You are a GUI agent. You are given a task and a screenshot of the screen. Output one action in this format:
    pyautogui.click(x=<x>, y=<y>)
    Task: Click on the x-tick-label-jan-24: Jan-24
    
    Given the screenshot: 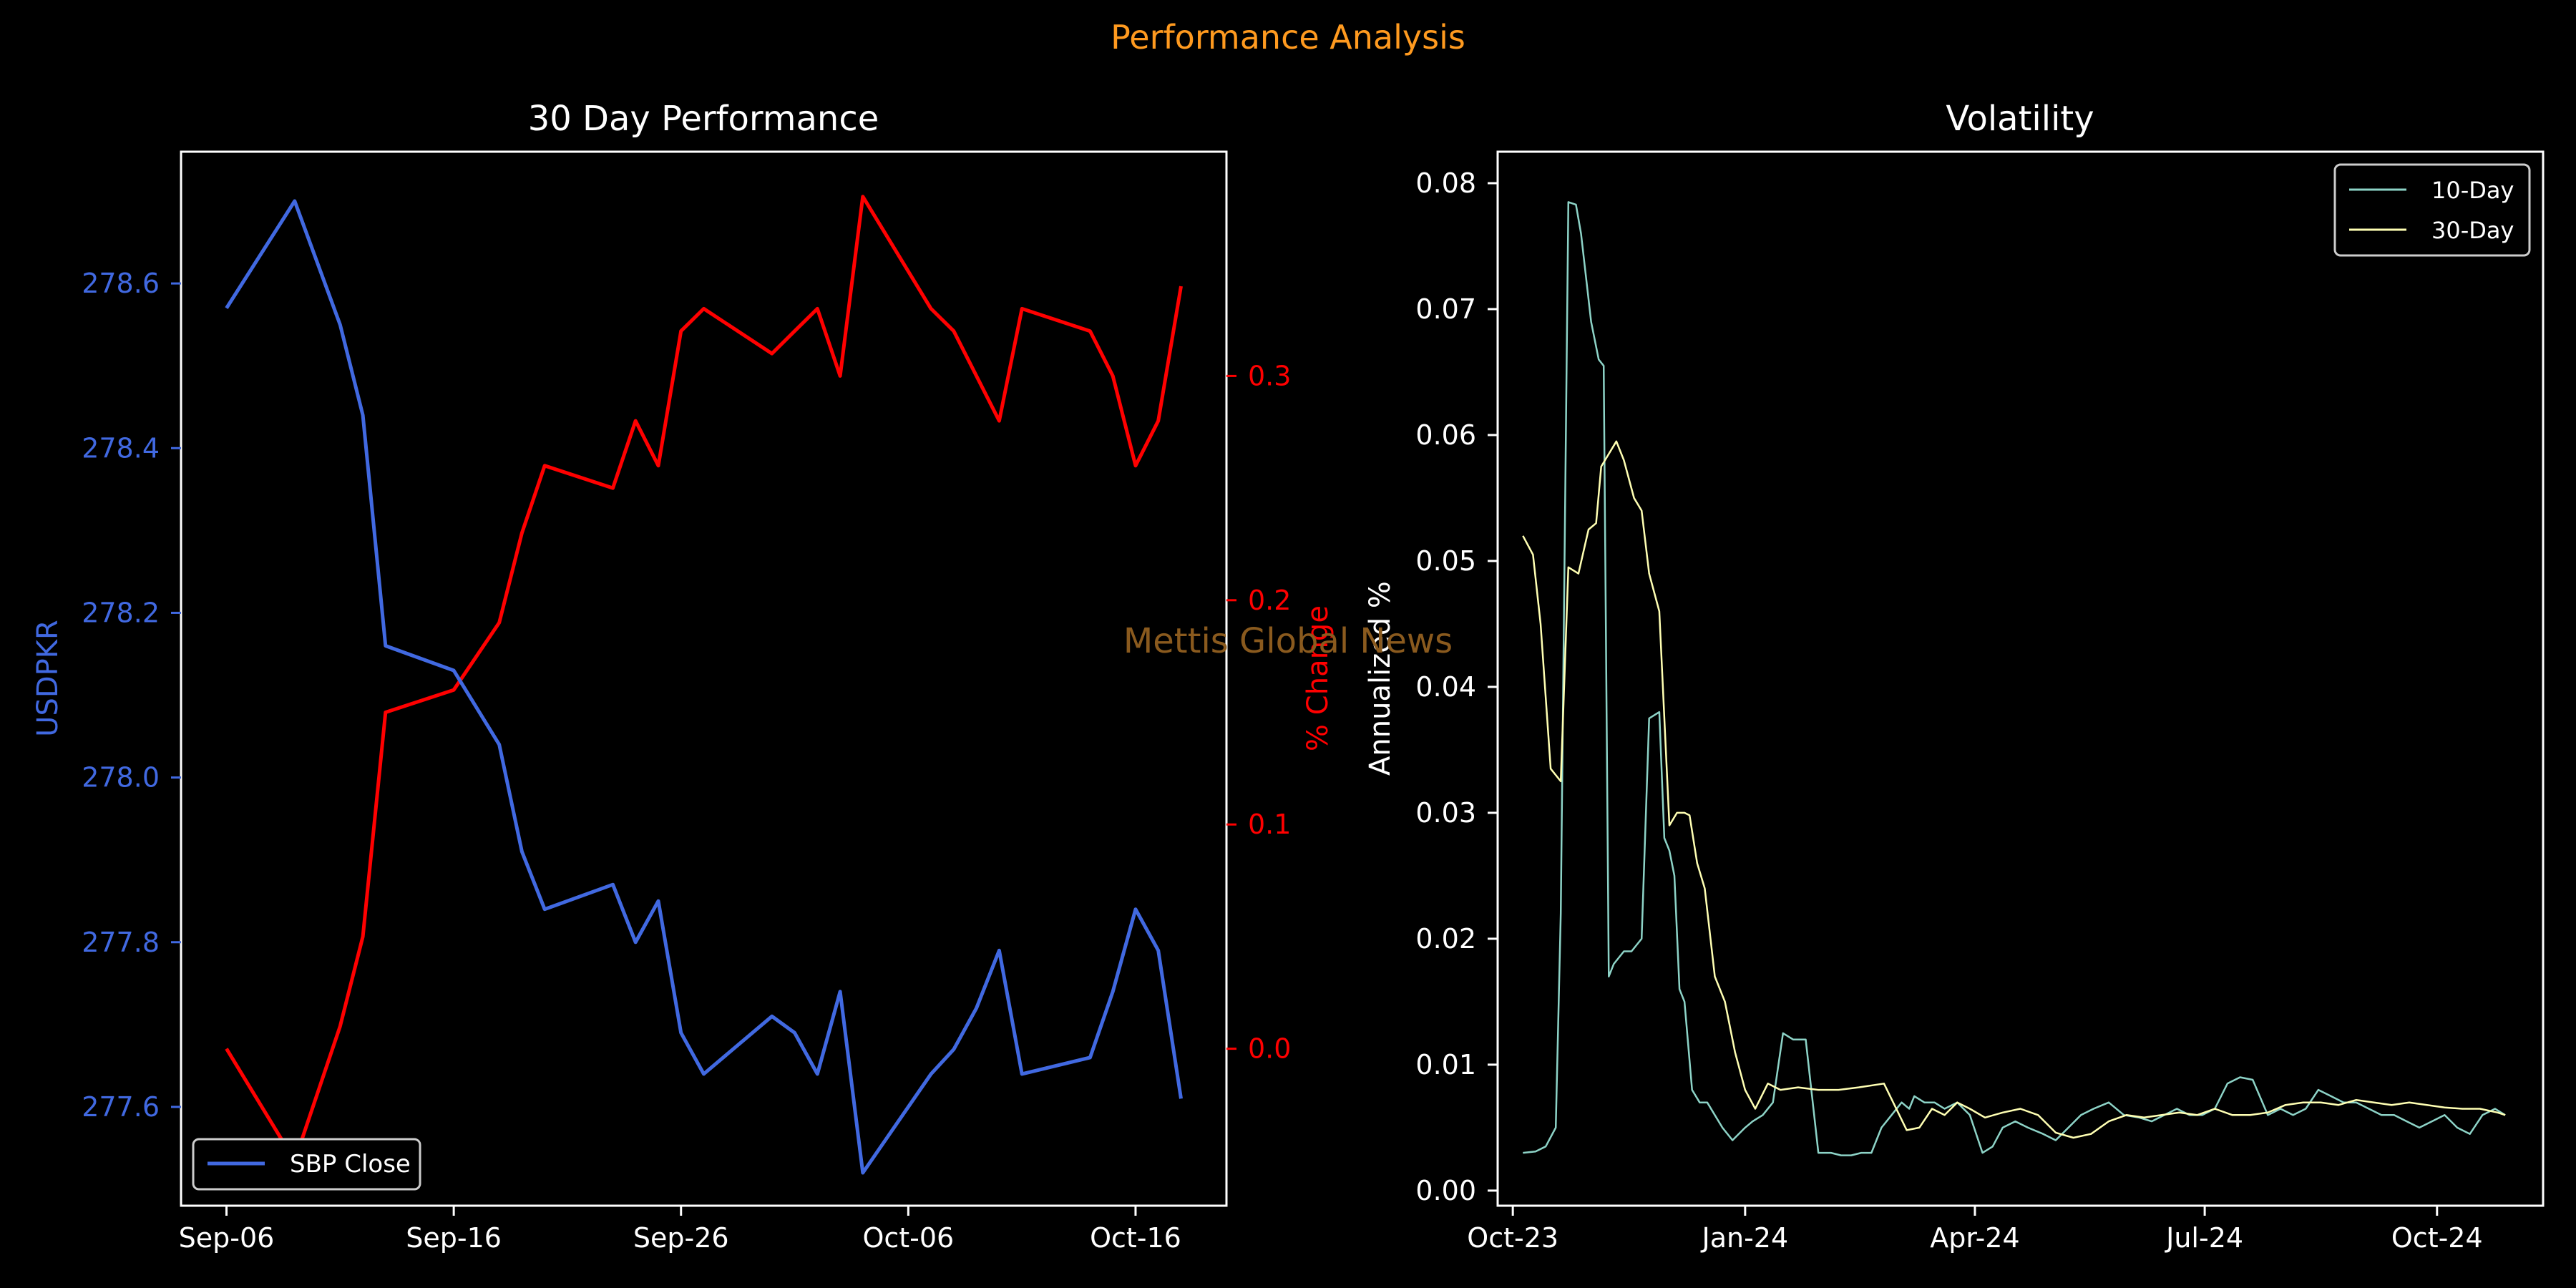 What is the action you would take?
    pyautogui.click(x=1745, y=1238)
    